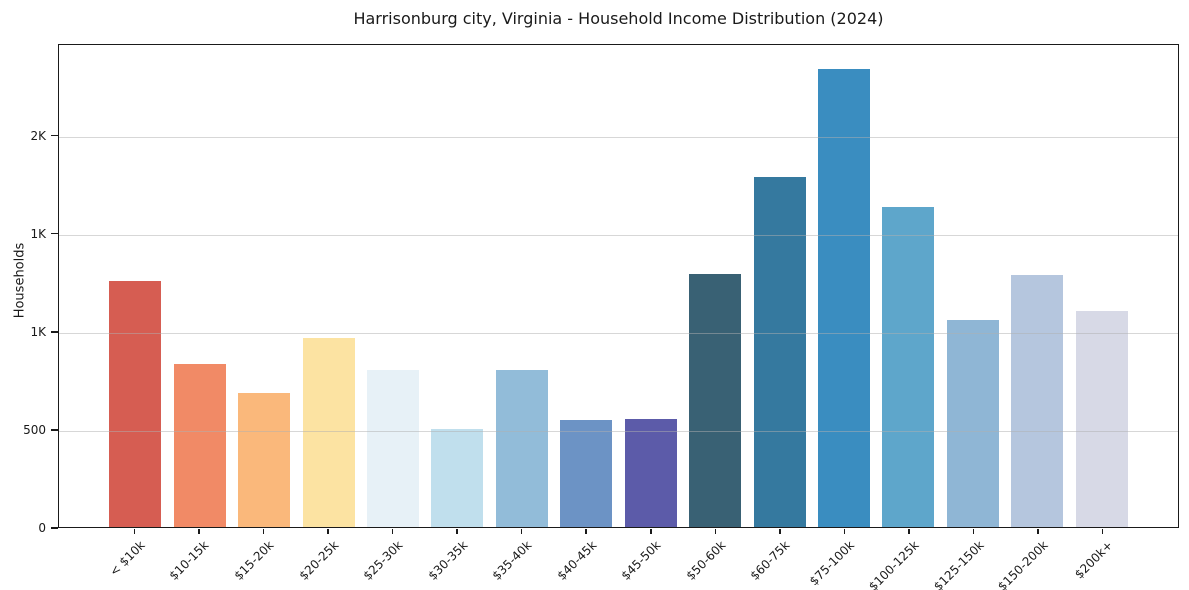  I want to click on bar-$75-100k, so click(844, 298).